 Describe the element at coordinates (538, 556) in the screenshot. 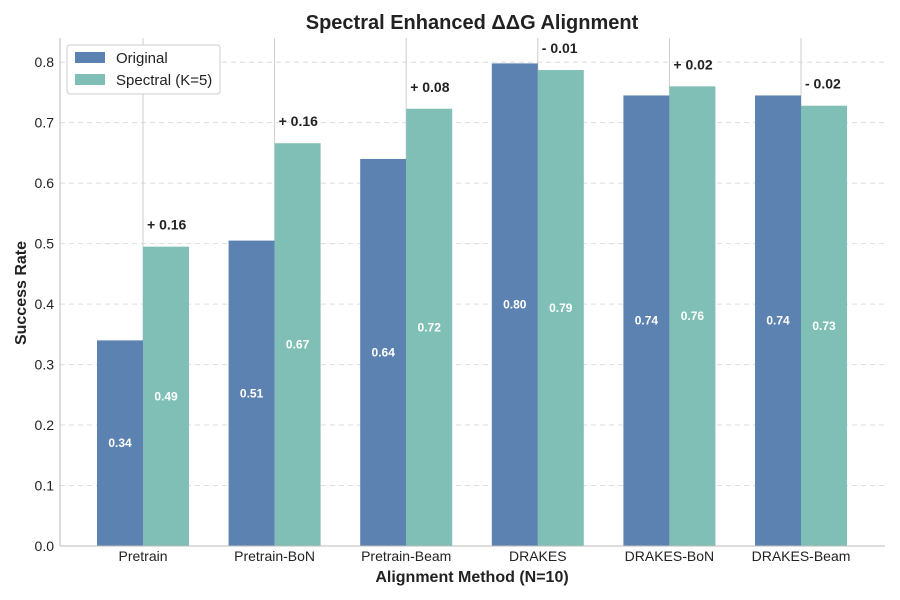

I see `x-tick-label: DRAKES` at that location.